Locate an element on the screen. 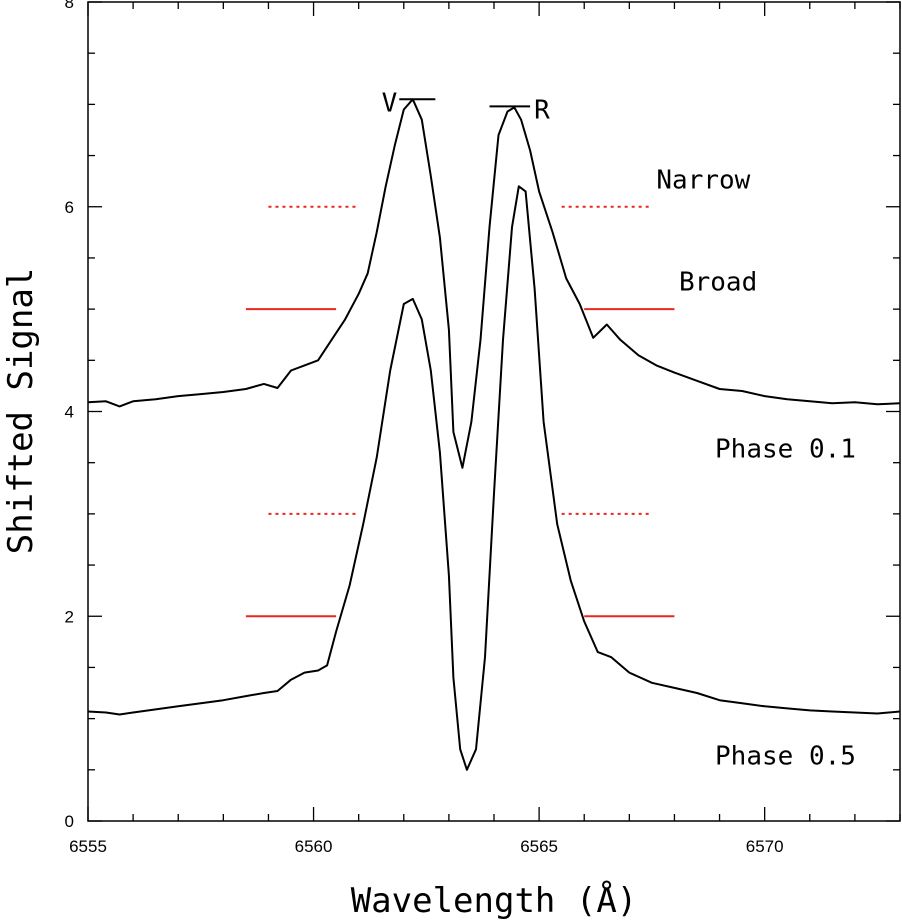  y-tick-label: 4 is located at coordinates (69, 412).